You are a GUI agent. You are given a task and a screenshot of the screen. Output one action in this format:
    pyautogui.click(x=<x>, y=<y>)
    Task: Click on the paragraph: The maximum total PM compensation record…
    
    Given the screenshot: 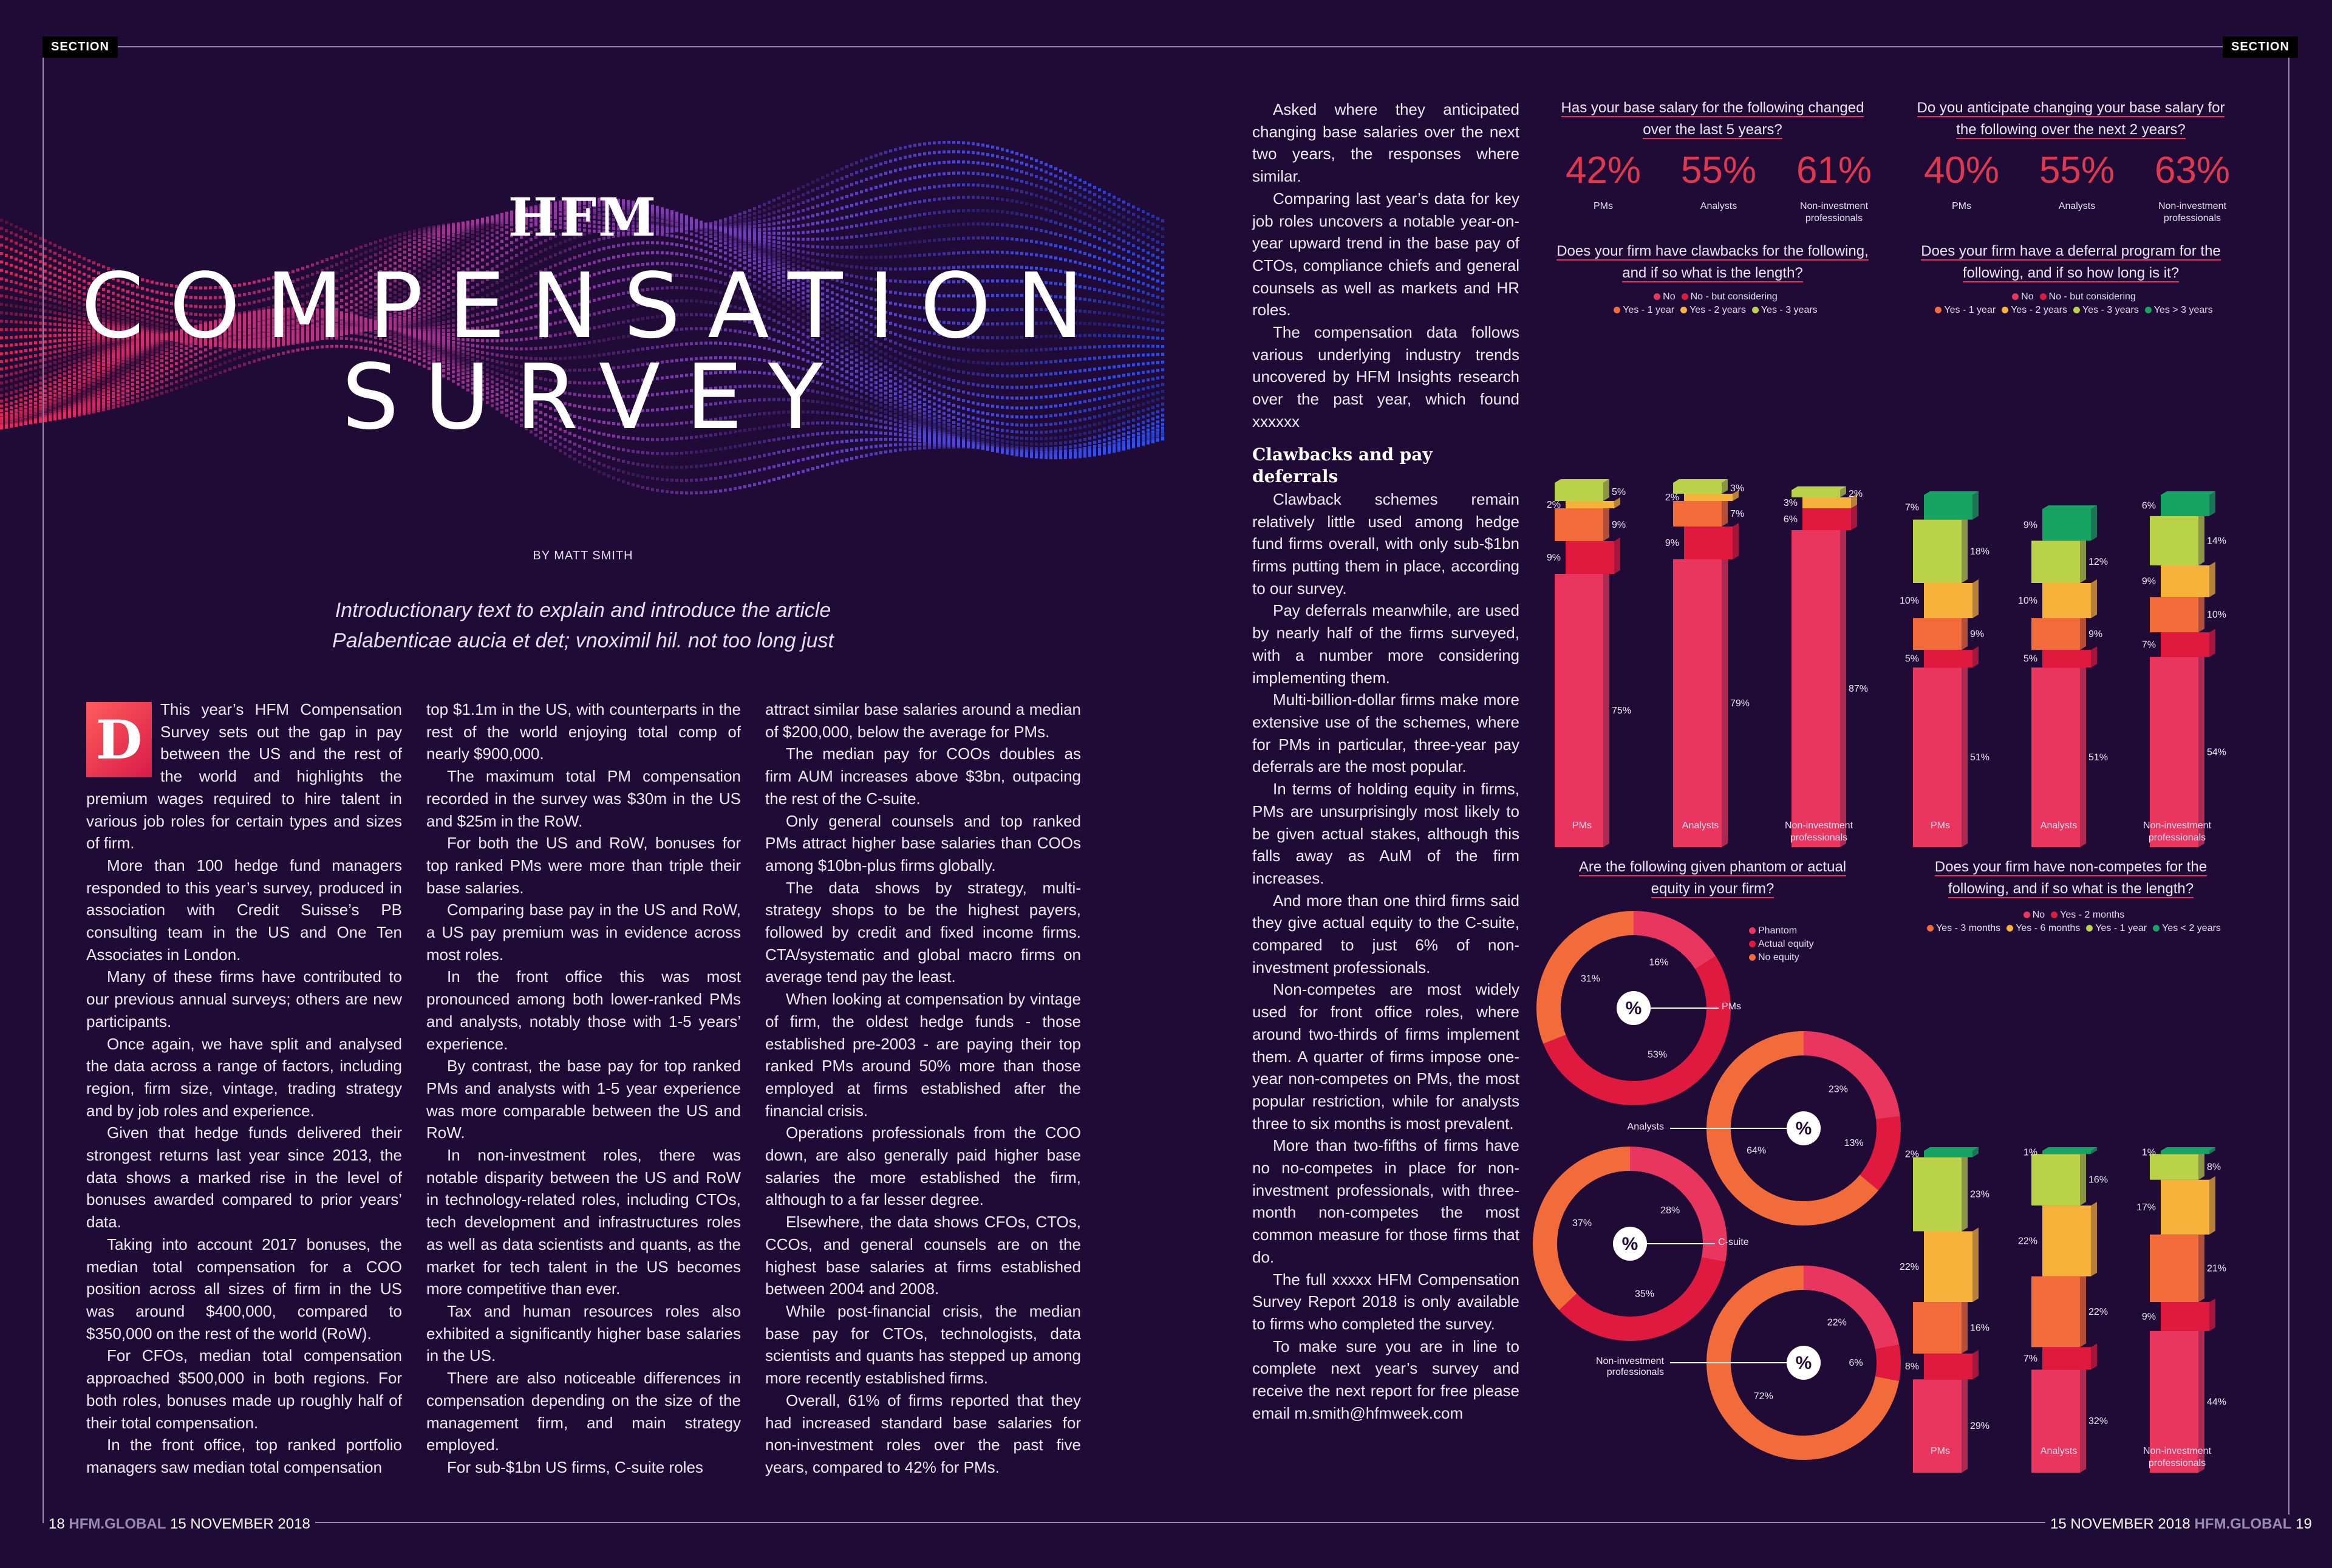 What is the action you would take?
    pyautogui.click(x=583, y=798)
    